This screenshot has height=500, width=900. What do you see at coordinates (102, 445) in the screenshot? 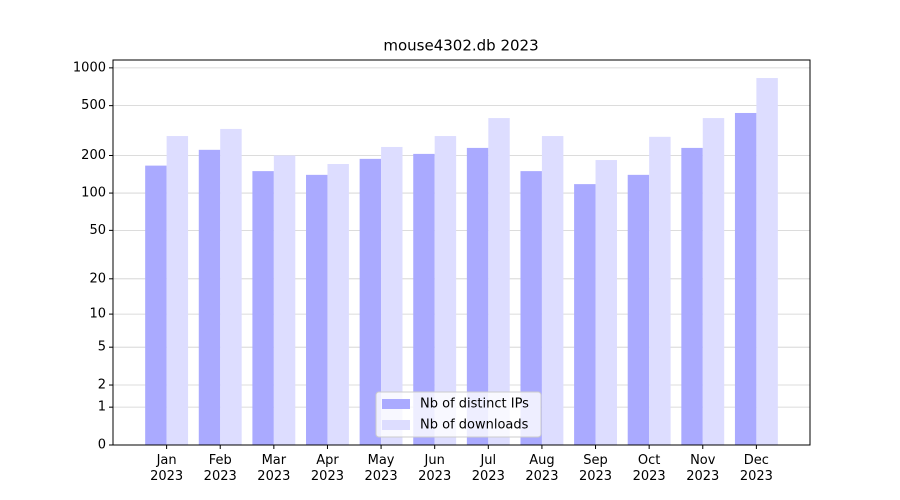
I see `y-tick-label: 0` at bounding box center [102, 445].